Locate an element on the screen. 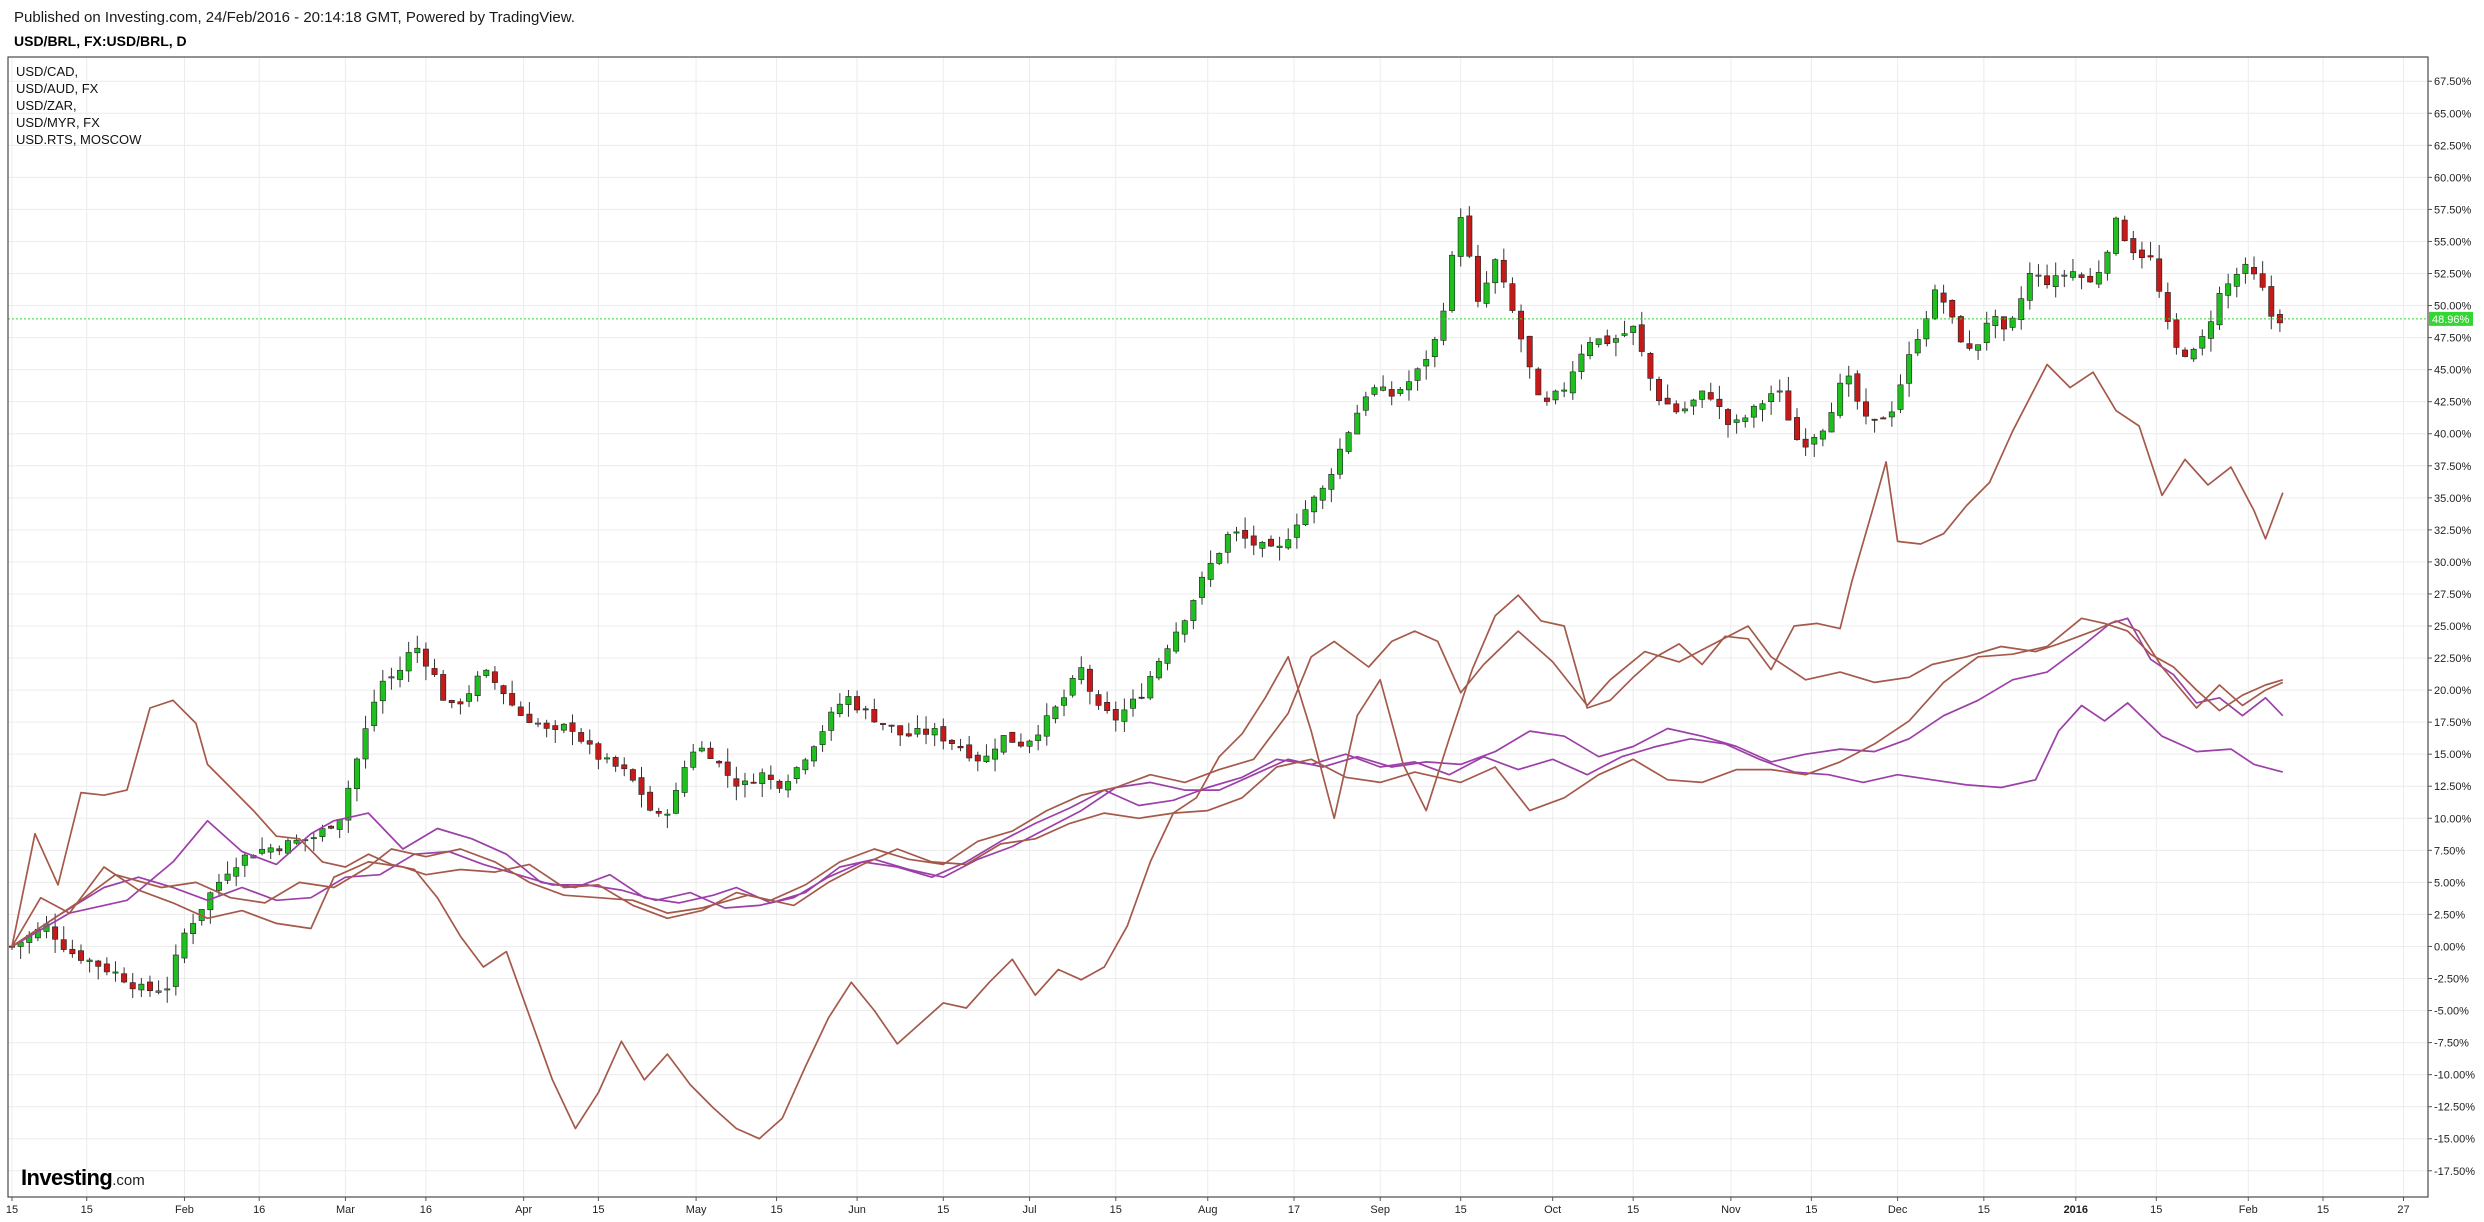 Image resolution: width=2484 pixels, height=1222 pixels. x-tick-label: Feb is located at coordinates (184, 1210).